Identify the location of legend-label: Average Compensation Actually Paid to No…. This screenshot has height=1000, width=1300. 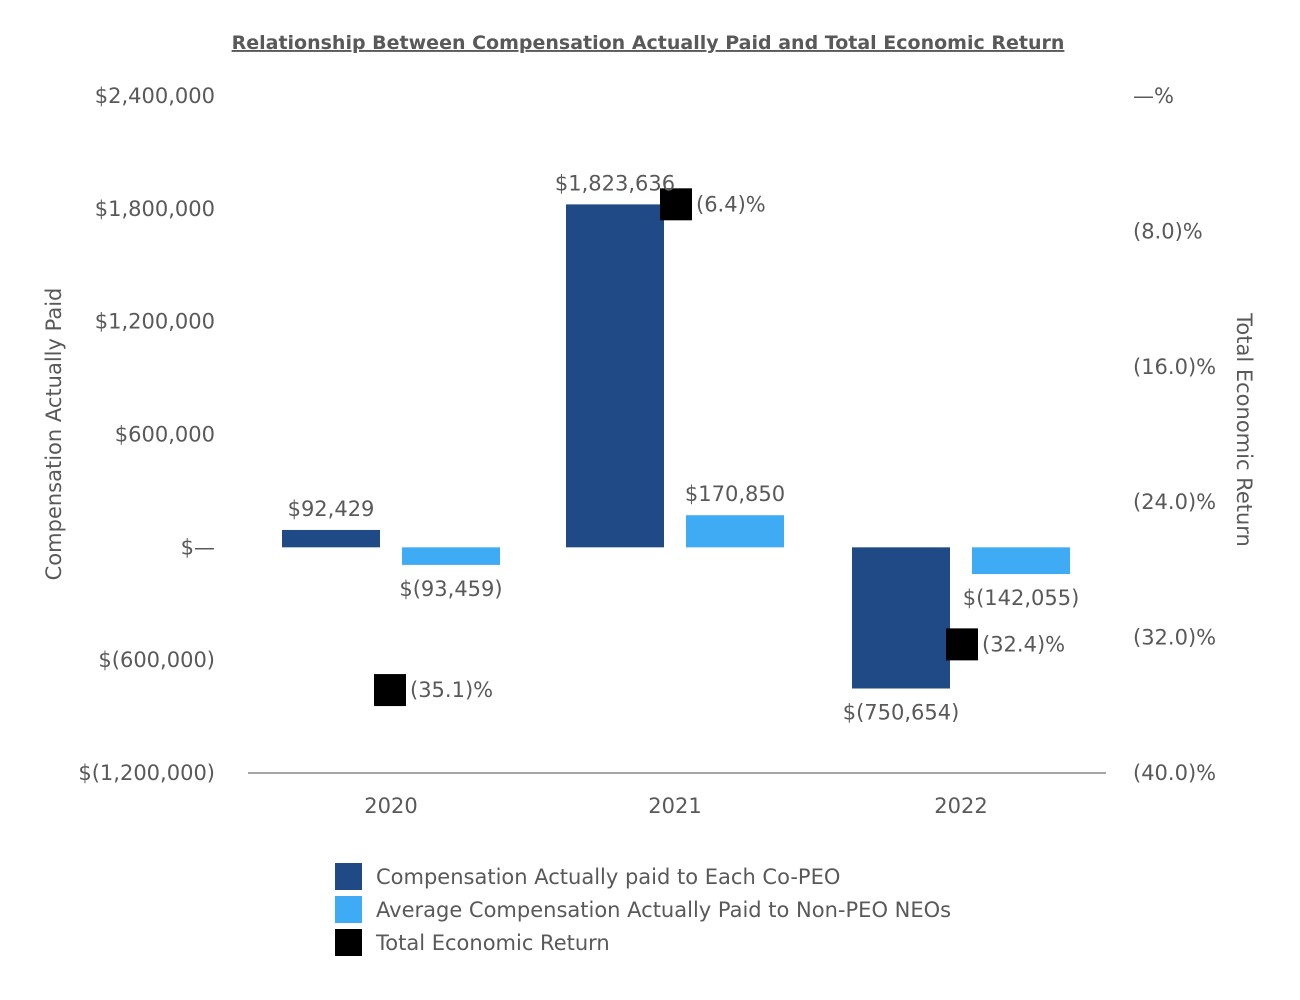
(663, 910).